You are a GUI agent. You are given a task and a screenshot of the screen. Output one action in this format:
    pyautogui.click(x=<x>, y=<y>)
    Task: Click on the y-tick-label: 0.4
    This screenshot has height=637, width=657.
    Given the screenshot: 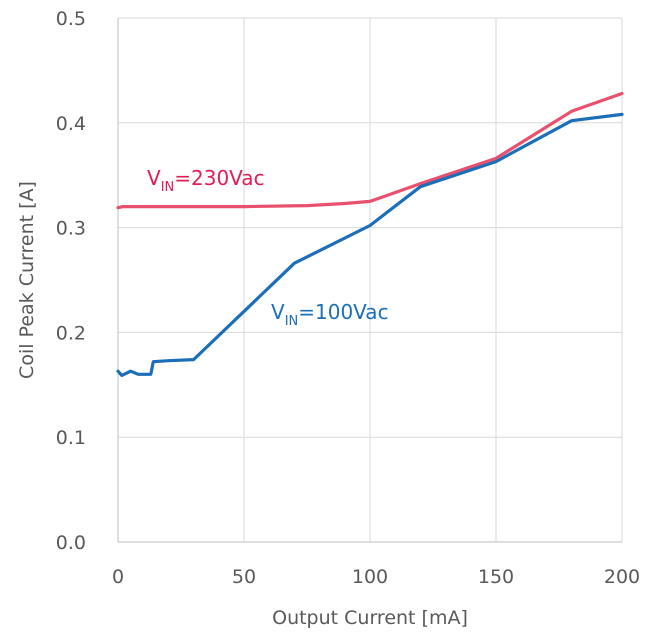 What is the action you would take?
    pyautogui.click(x=71, y=124)
    